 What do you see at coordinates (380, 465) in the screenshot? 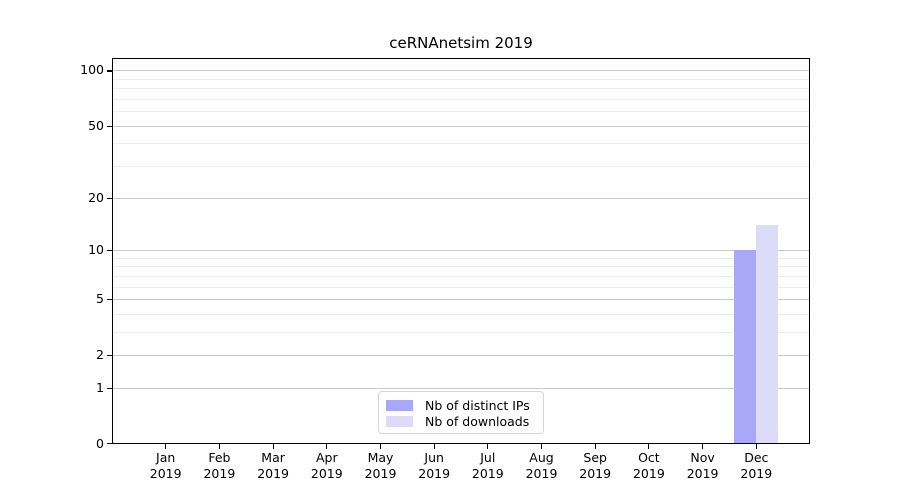
I see `x-tick-label: May 2019` at bounding box center [380, 465].